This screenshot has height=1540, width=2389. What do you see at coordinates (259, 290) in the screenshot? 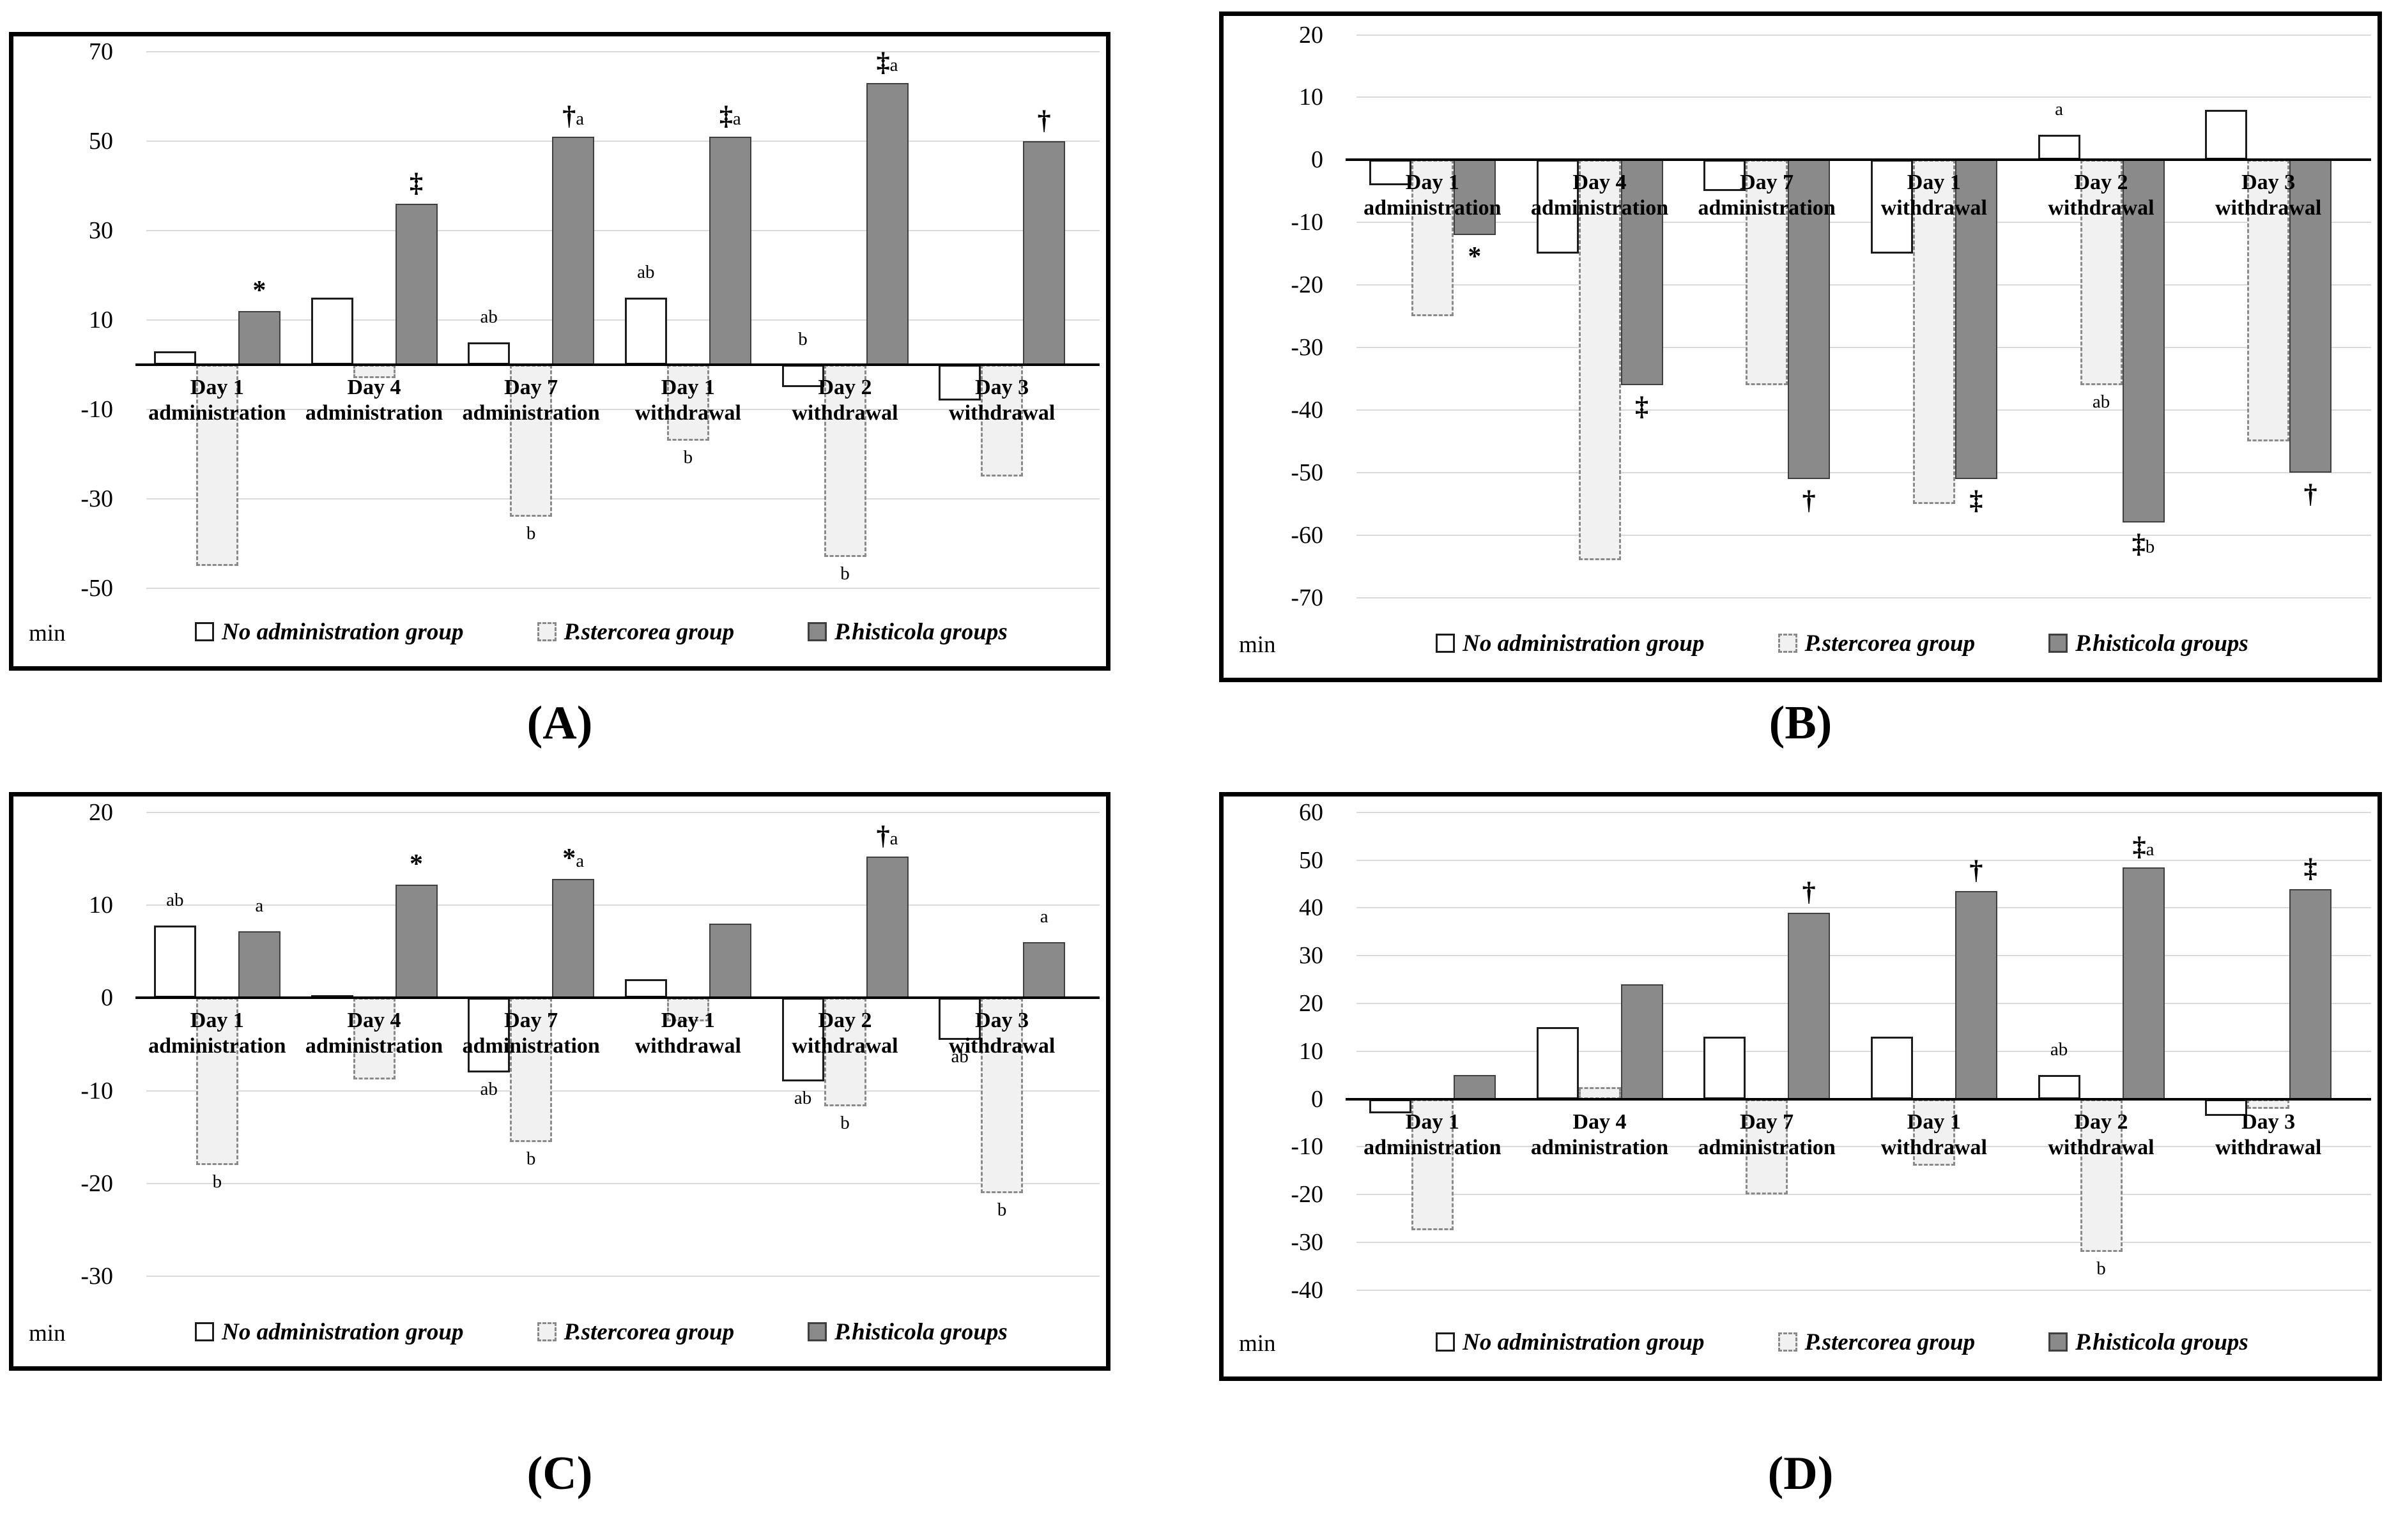
I see `annotation-histicola-cat0: *` at bounding box center [259, 290].